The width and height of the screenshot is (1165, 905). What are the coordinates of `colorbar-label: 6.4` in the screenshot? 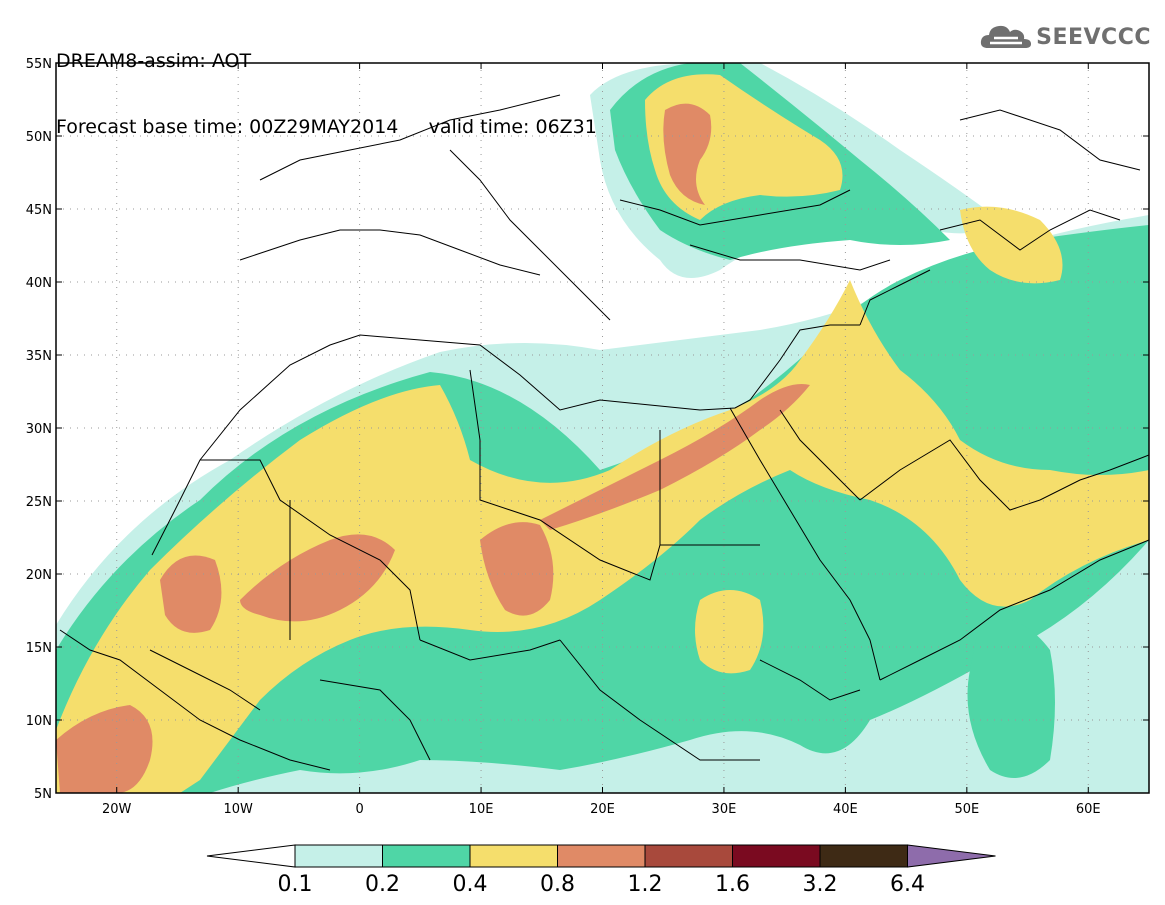 It's located at (907, 884).